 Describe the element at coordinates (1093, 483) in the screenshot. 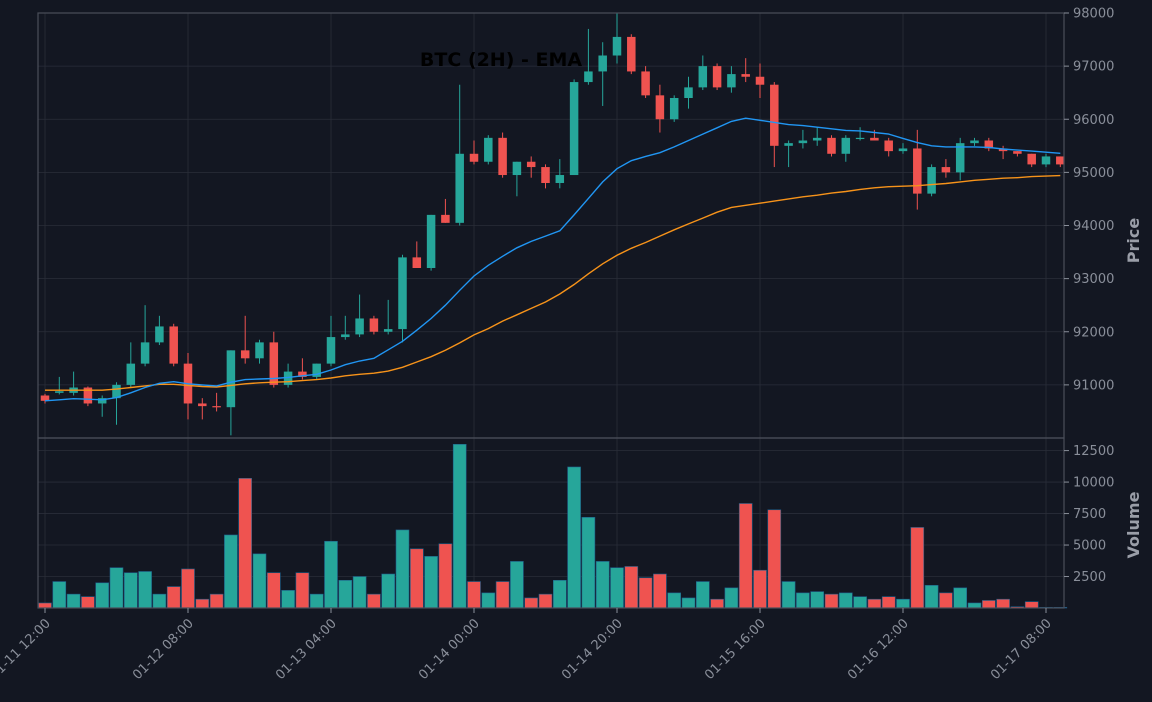

I see `volume-tick-label: 10000` at that location.